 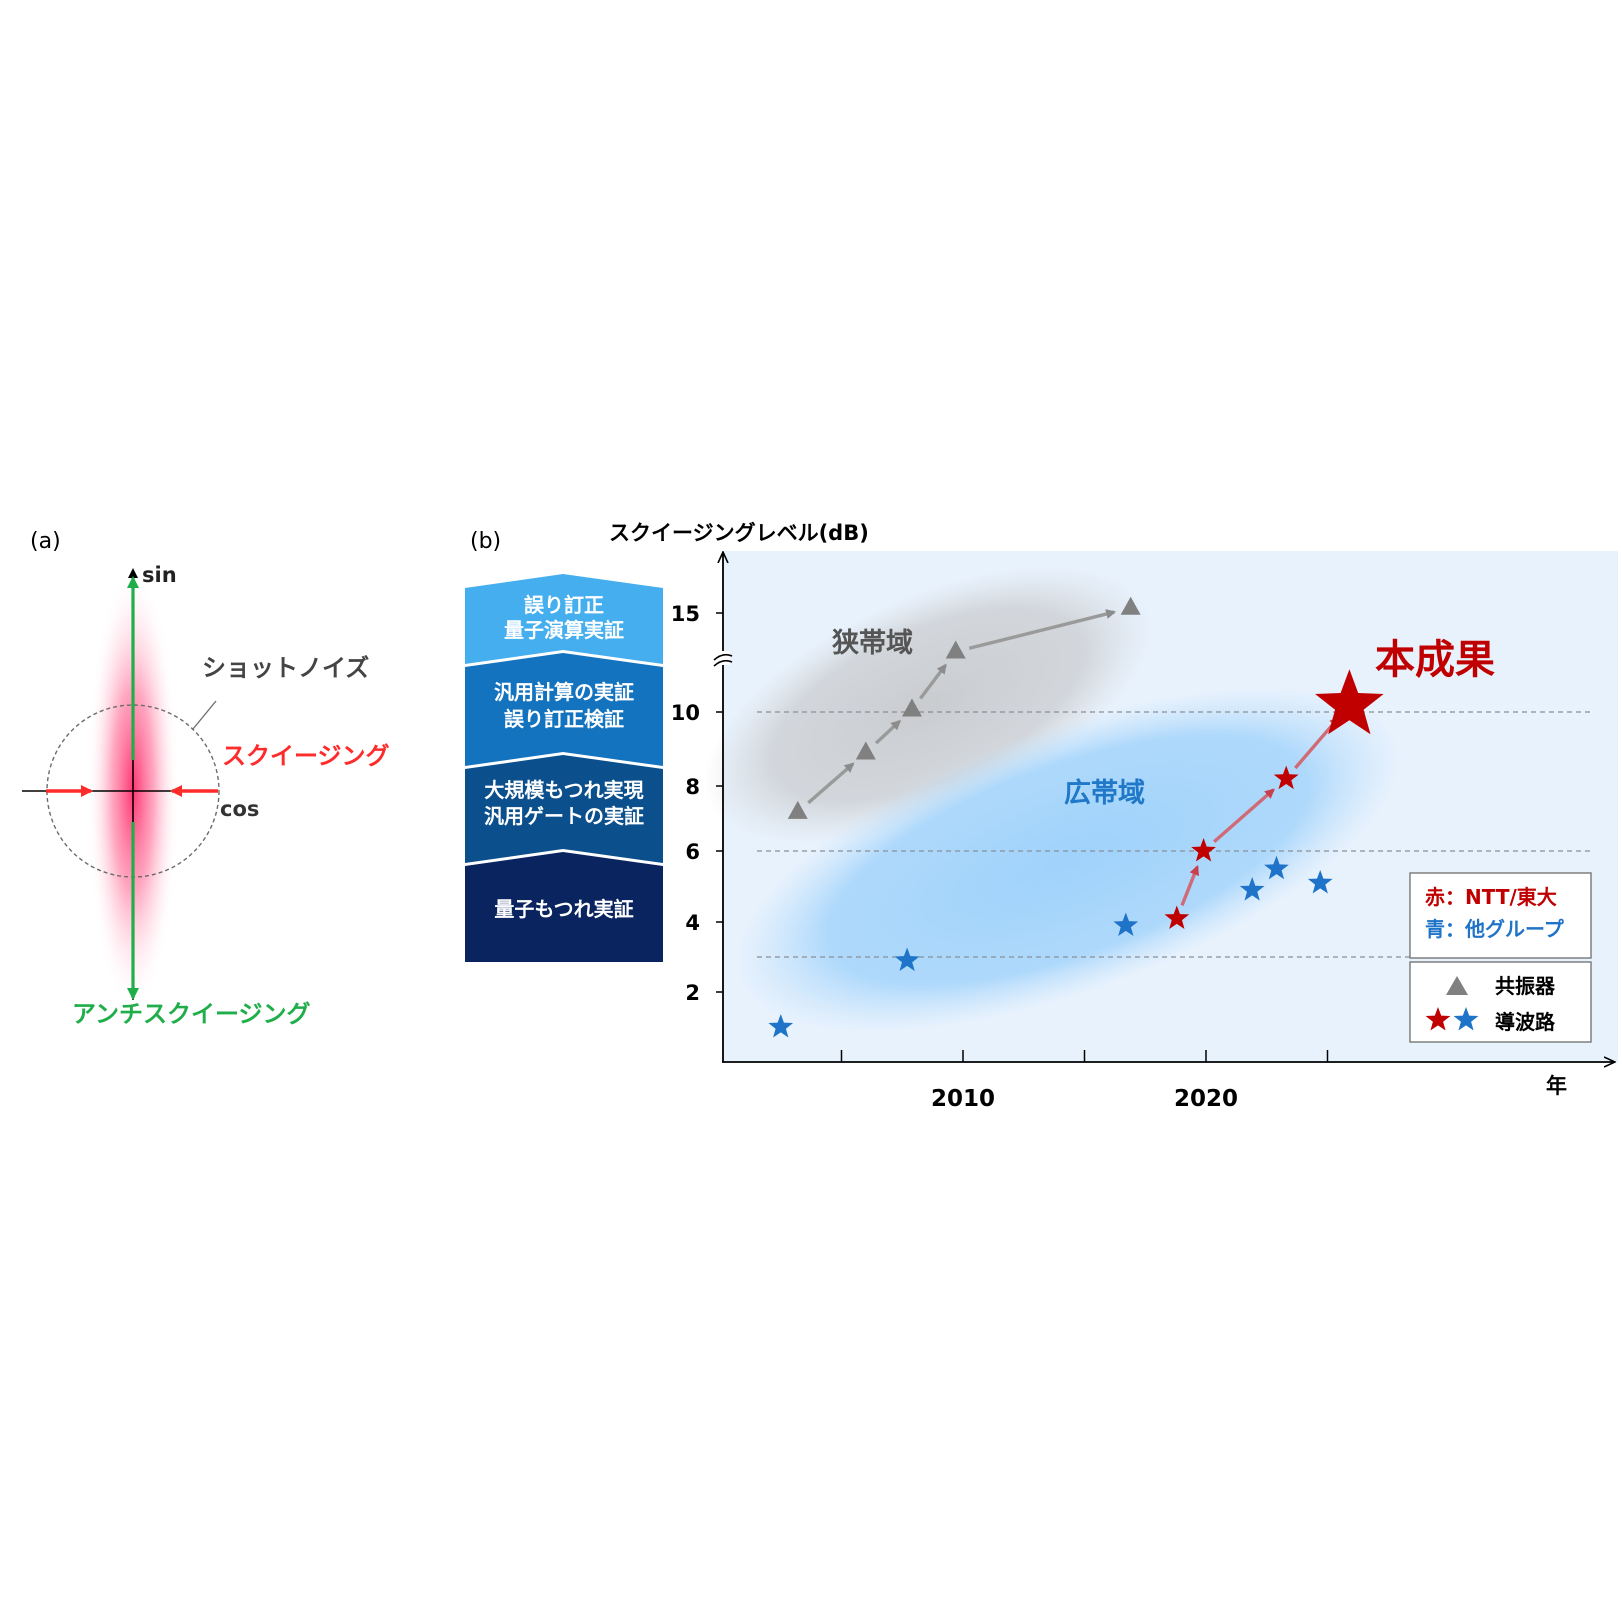 I want to click on x-tick-label-2020: 2020, so click(x=1206, y=1099).